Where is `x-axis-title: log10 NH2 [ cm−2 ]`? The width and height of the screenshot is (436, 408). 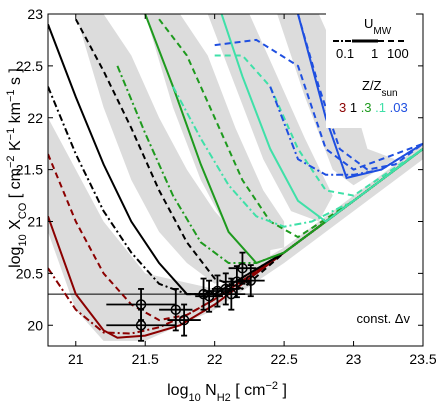 x-axis-title: log10 NH2 [ cm−2 ] is located at coordinates (227, 392).